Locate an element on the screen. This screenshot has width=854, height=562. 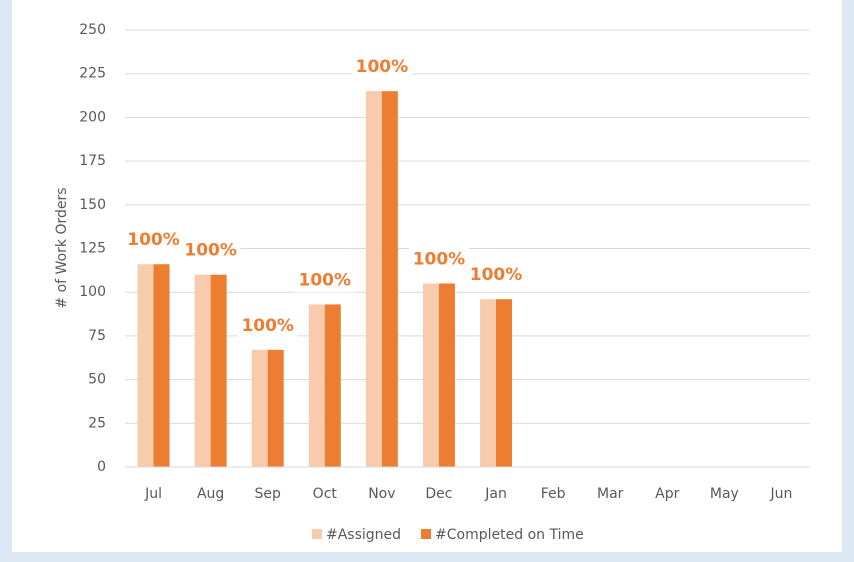
x-tick-label: Nov is located at coordinates (381, 494).